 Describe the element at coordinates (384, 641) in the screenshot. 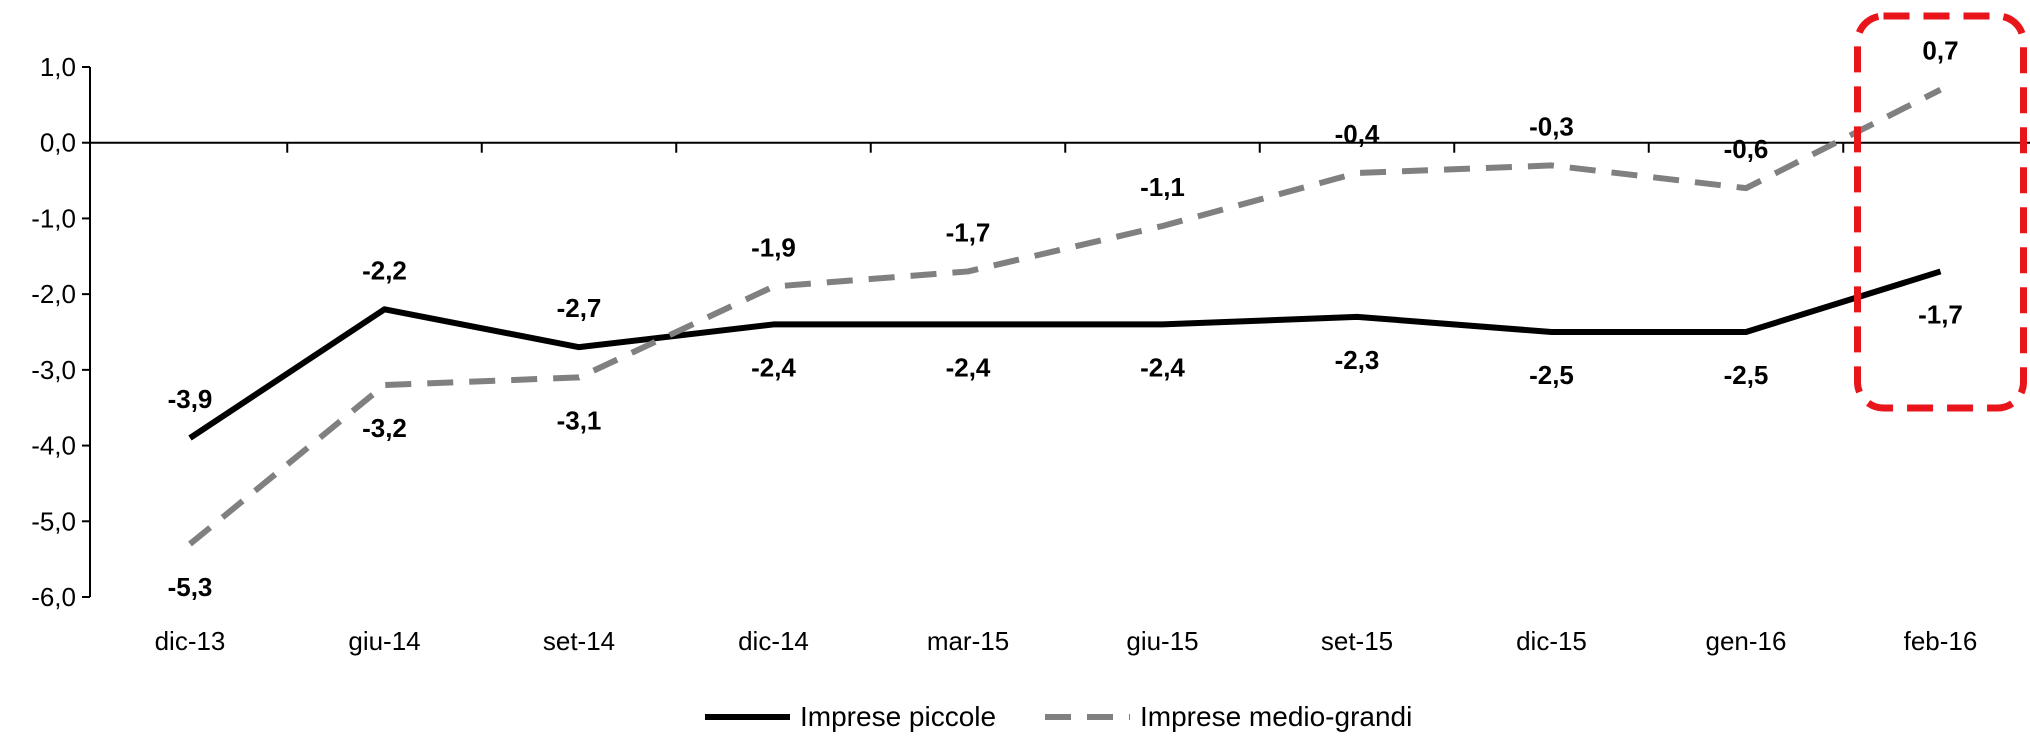

I see `x-tick-label: giu-14` at that location.